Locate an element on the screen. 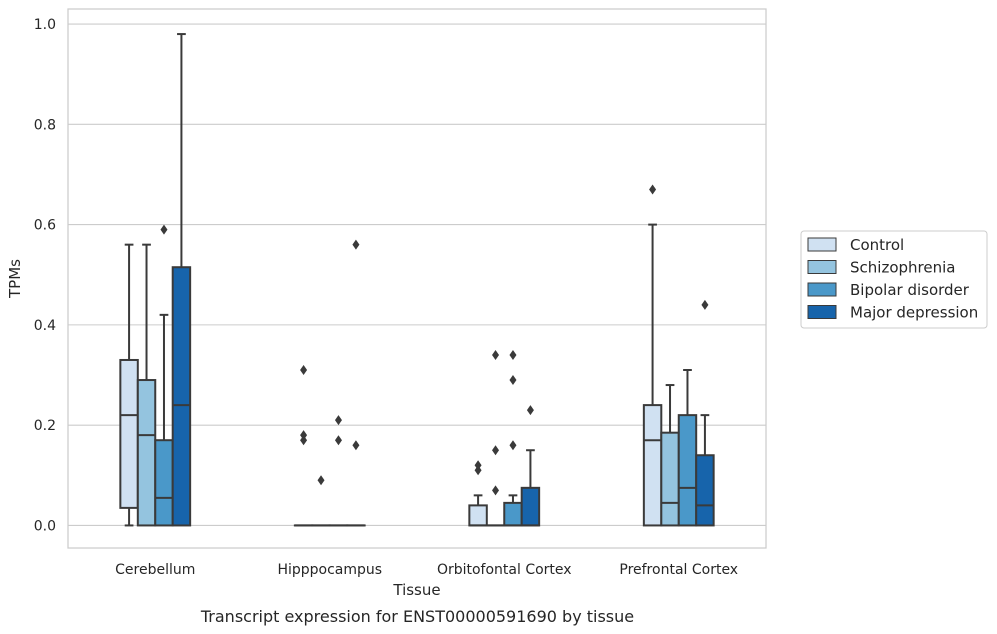  y-tick-label: 0.0 is located at coordinates (45, 526).